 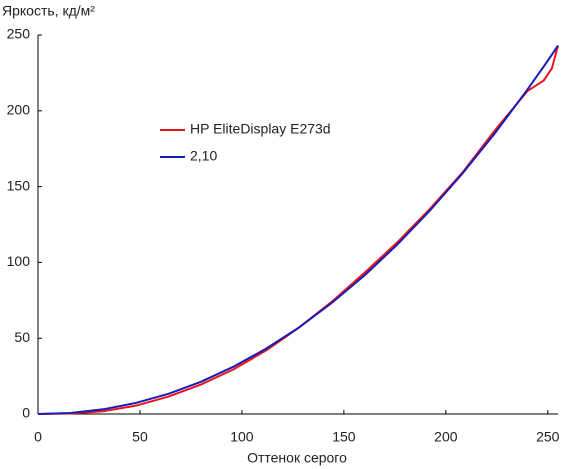 I want to click on y-tick-label: 250, so click(x=19, y=34).